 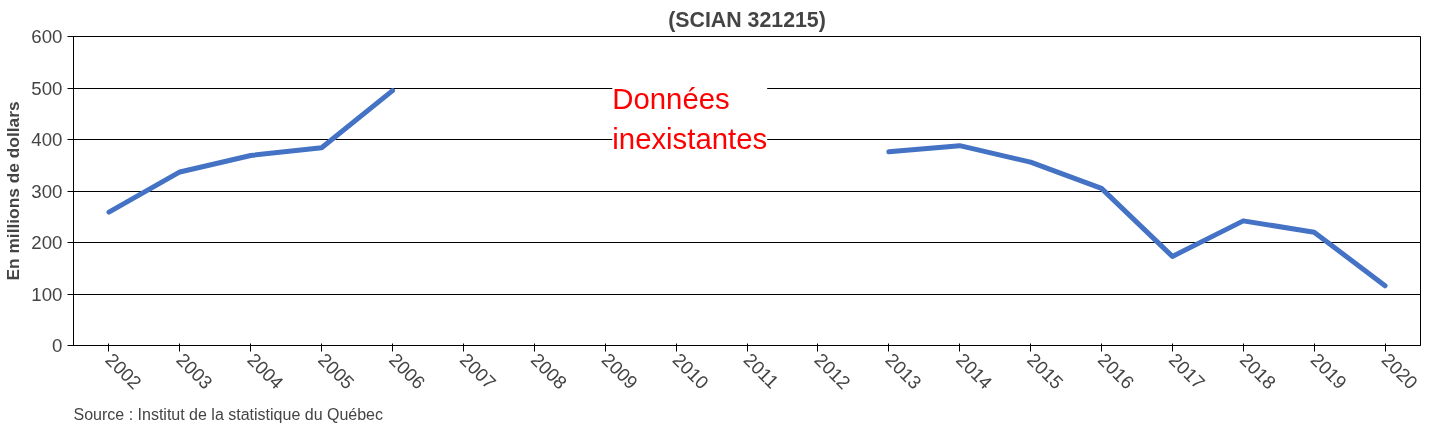 What do you see at coordinates (13, 191) in the screenshot?
I see `y-axis-title: En millions de dollars` at bounding box center [13, 191].